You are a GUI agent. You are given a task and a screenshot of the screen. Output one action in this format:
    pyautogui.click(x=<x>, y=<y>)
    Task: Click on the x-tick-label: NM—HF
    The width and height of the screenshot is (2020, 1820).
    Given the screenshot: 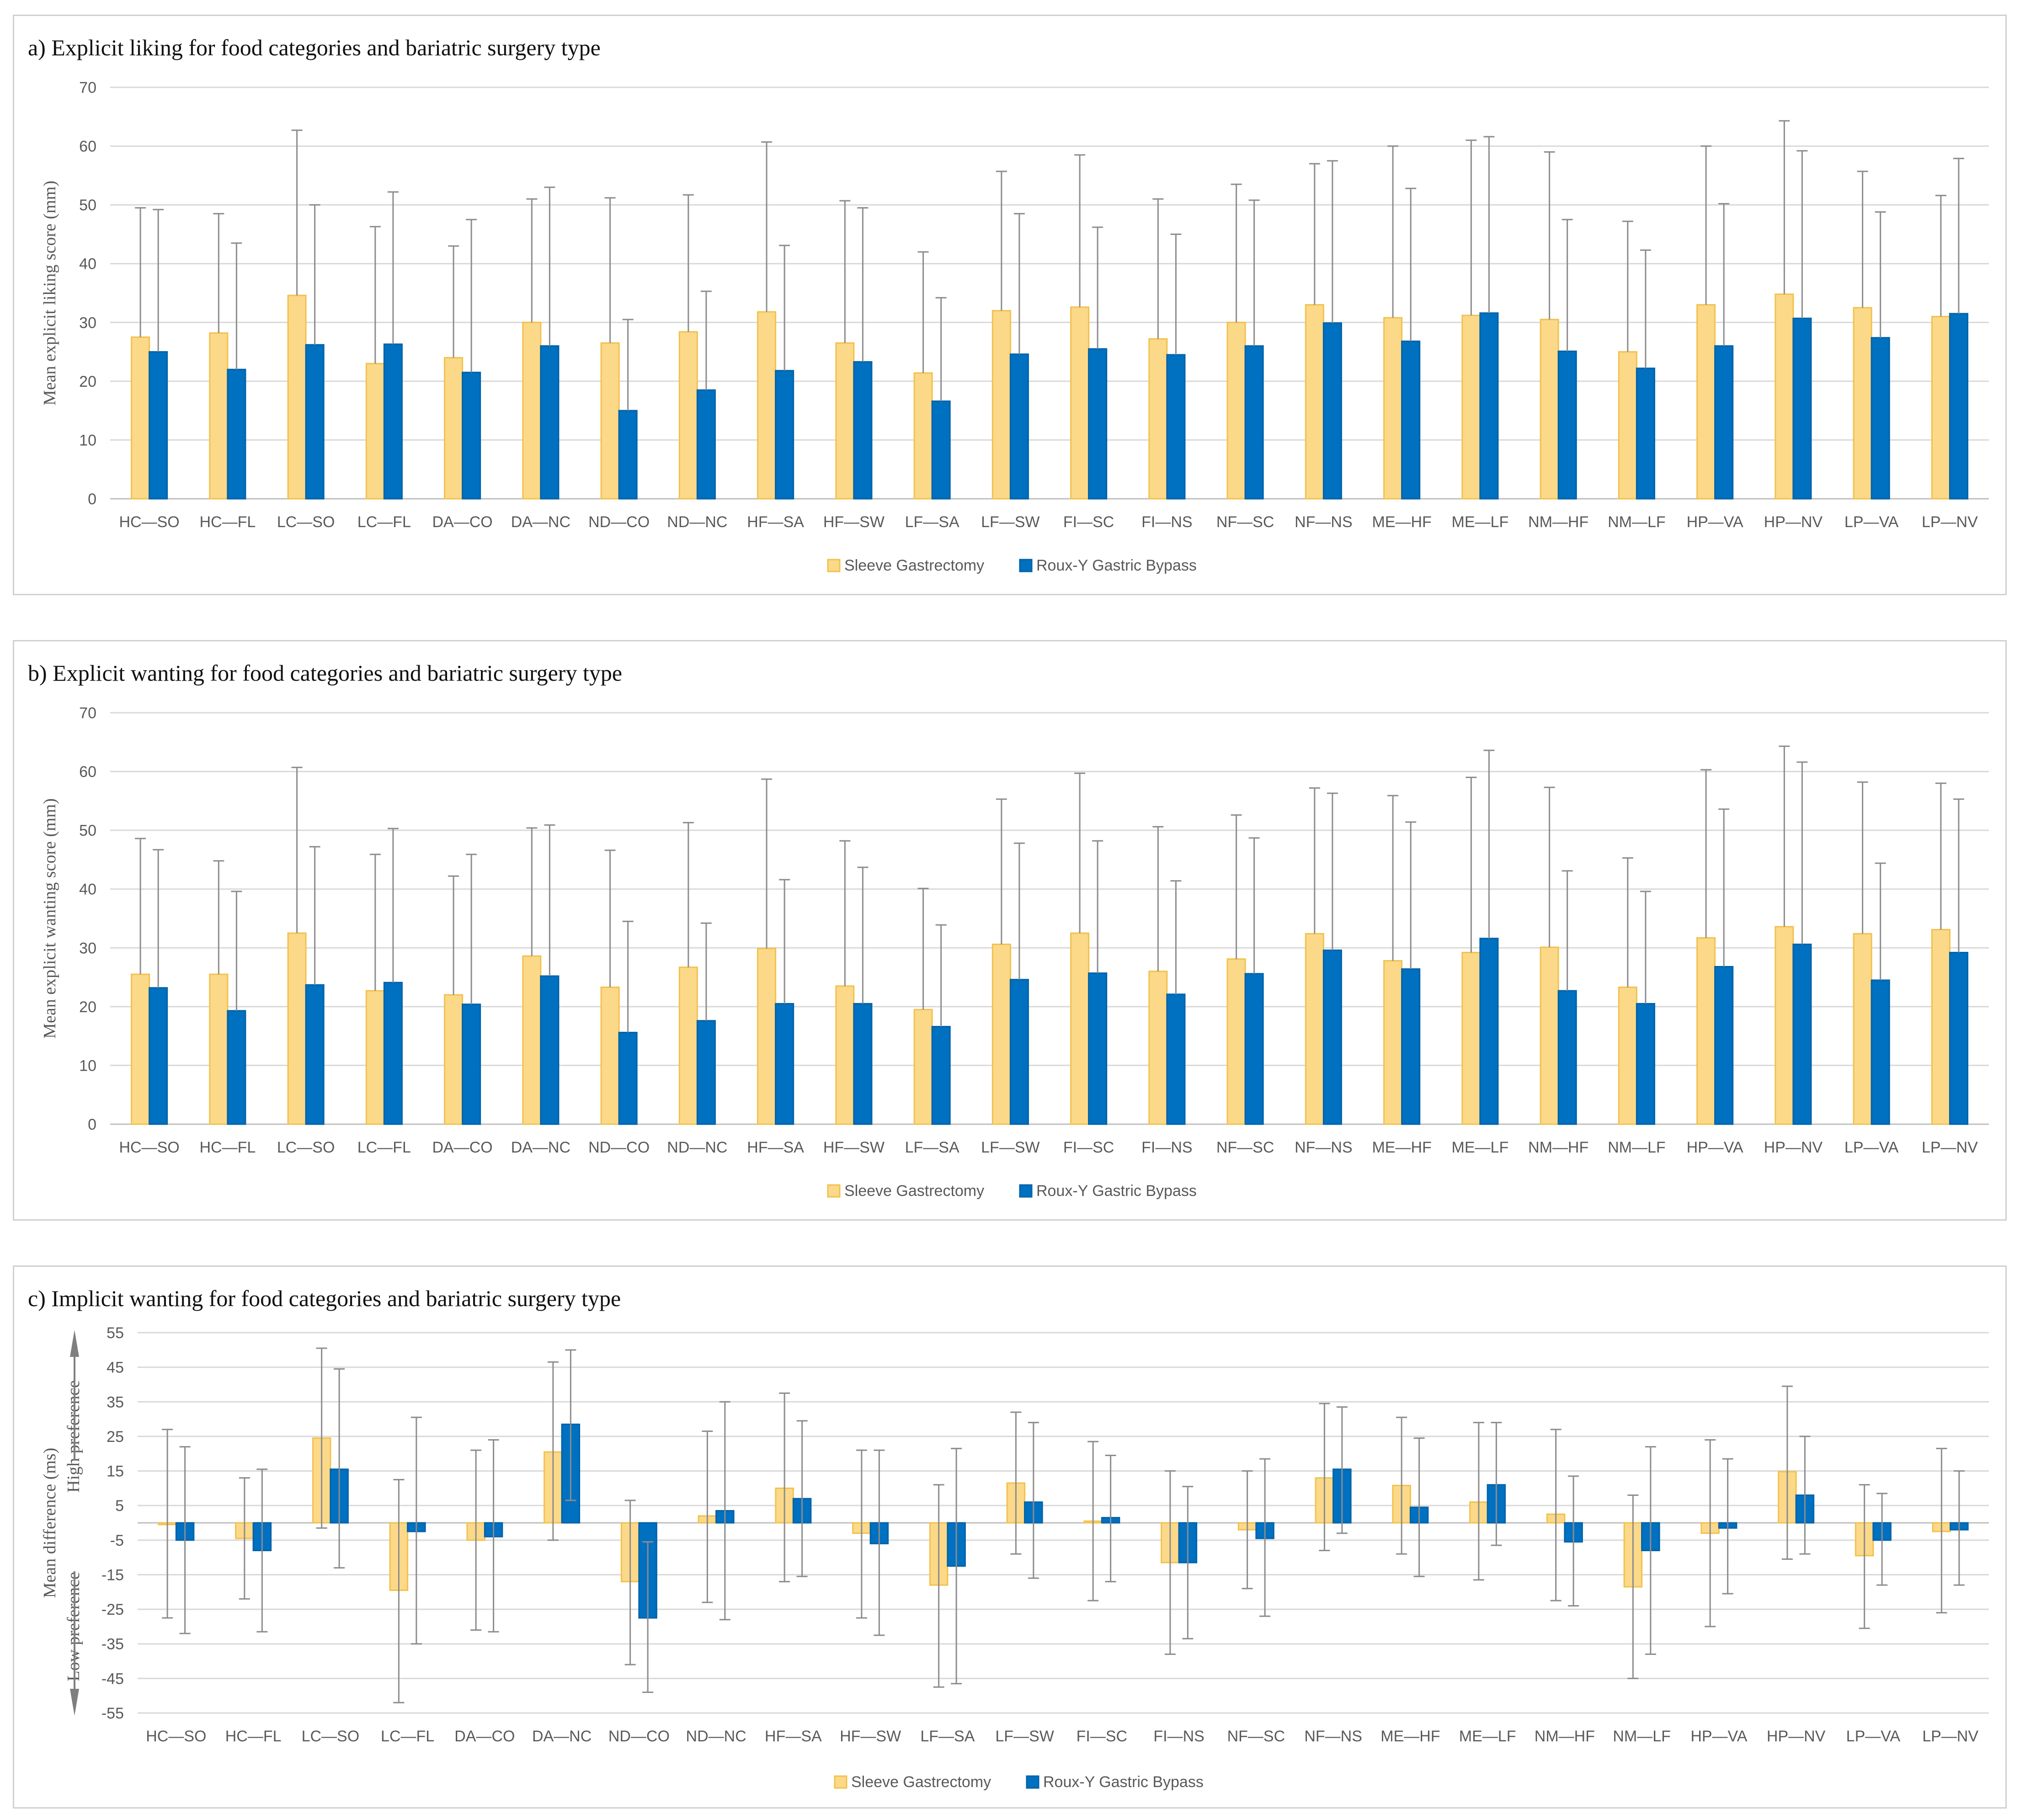 What is the action you would take?
    pyautogui.click(x=1558, y=522)
    